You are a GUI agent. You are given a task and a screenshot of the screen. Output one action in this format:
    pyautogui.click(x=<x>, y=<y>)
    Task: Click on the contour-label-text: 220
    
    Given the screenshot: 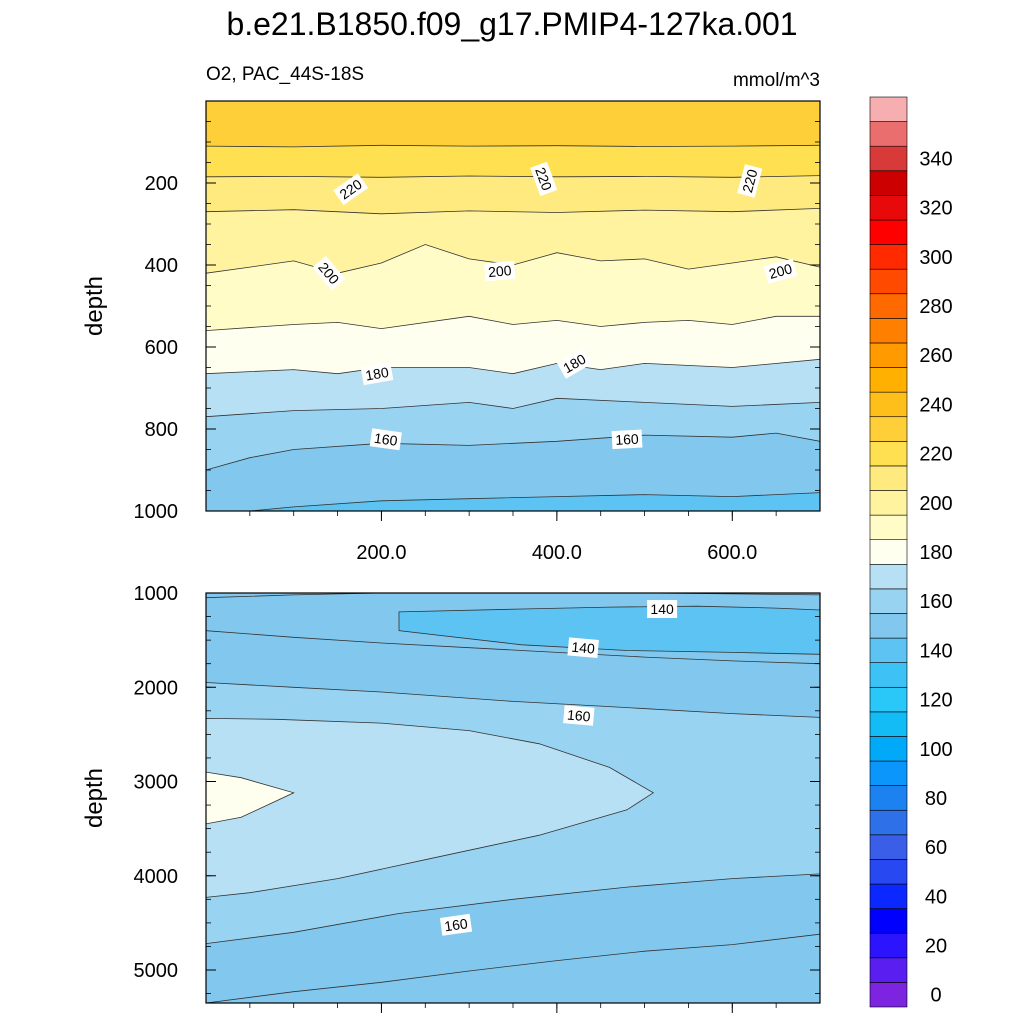 What is the action you would take?
    pyautogui.click(x=543, y=179)
    